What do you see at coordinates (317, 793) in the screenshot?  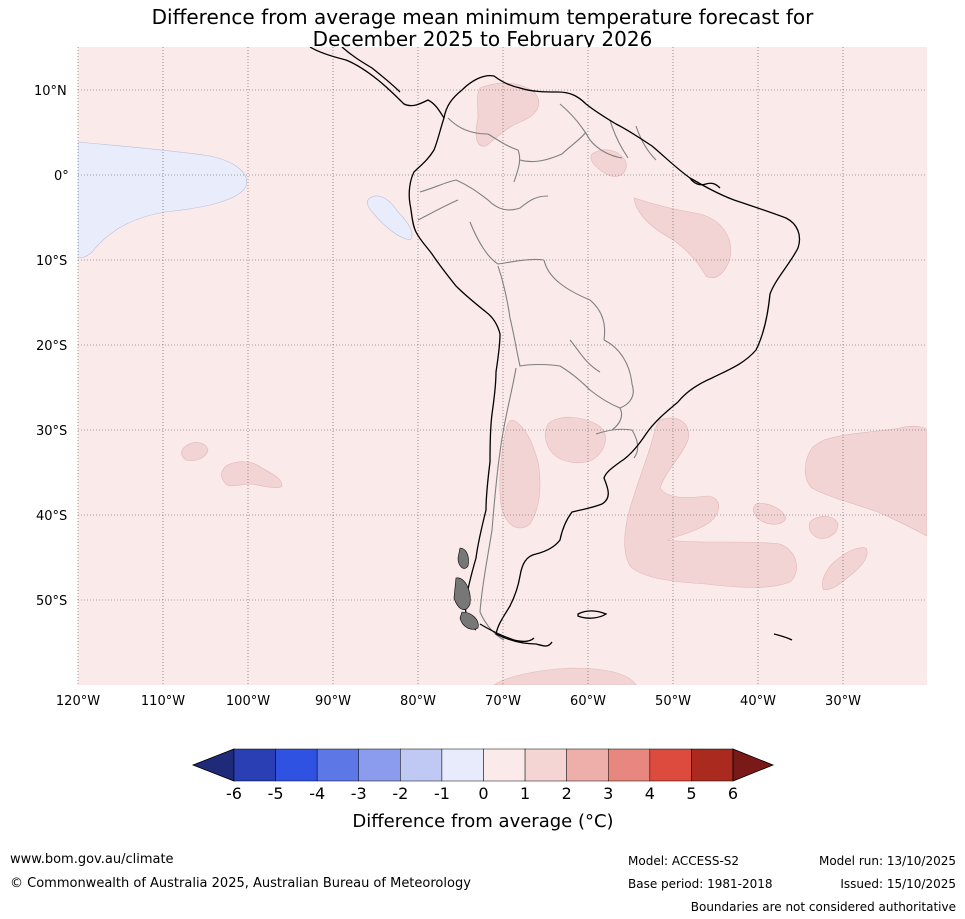 I see `colorbar-tick-label: -4` at bounding box center [317, 793].